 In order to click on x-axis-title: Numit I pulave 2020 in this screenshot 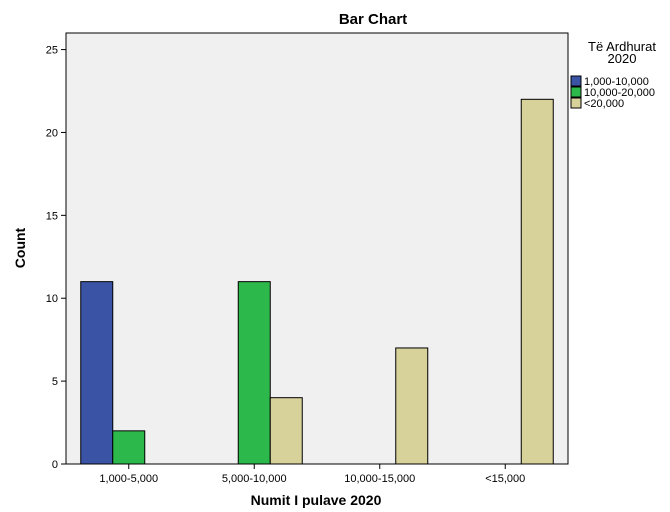, I will do `click(316, 500)`.